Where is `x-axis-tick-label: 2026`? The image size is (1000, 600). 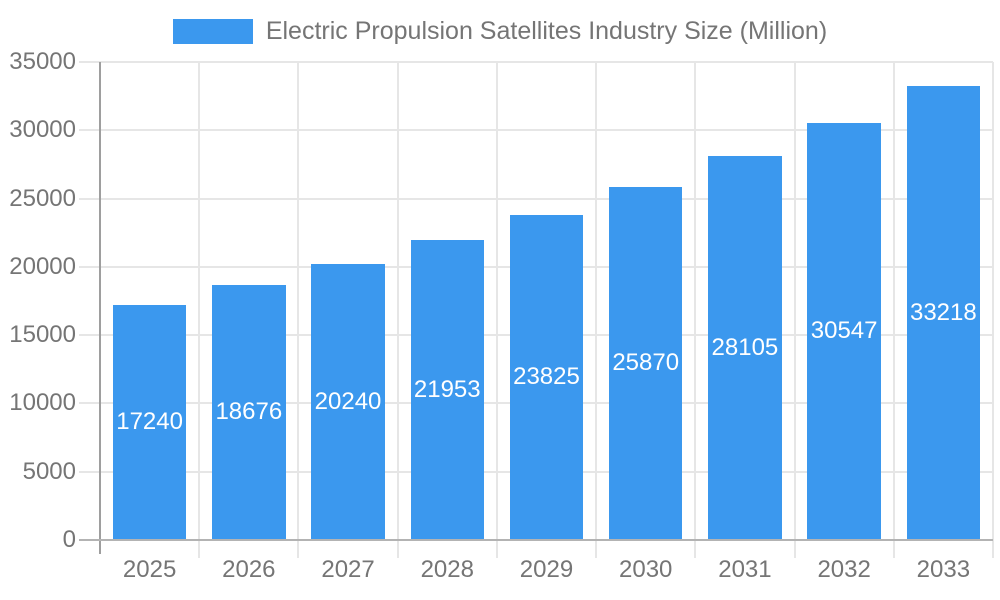
x-axis-tick-label: 2026 is located at coordinates (249, 569).